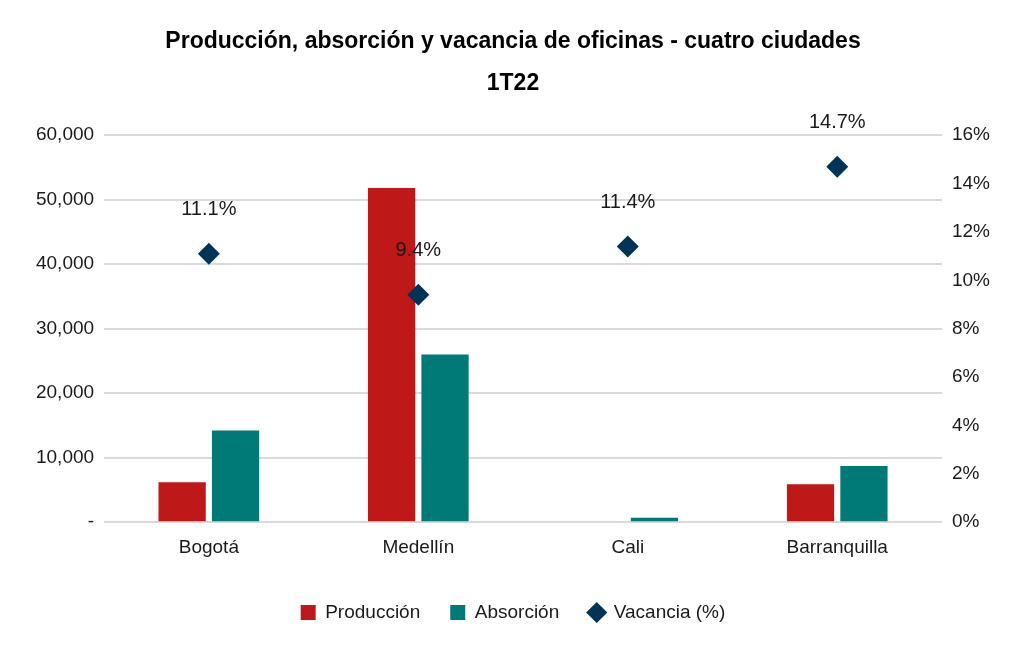  What do you see at coordinates (965, 521) in the screenshot?
I see `y2-tick-label: 0%` at bounding box center [965, 521].